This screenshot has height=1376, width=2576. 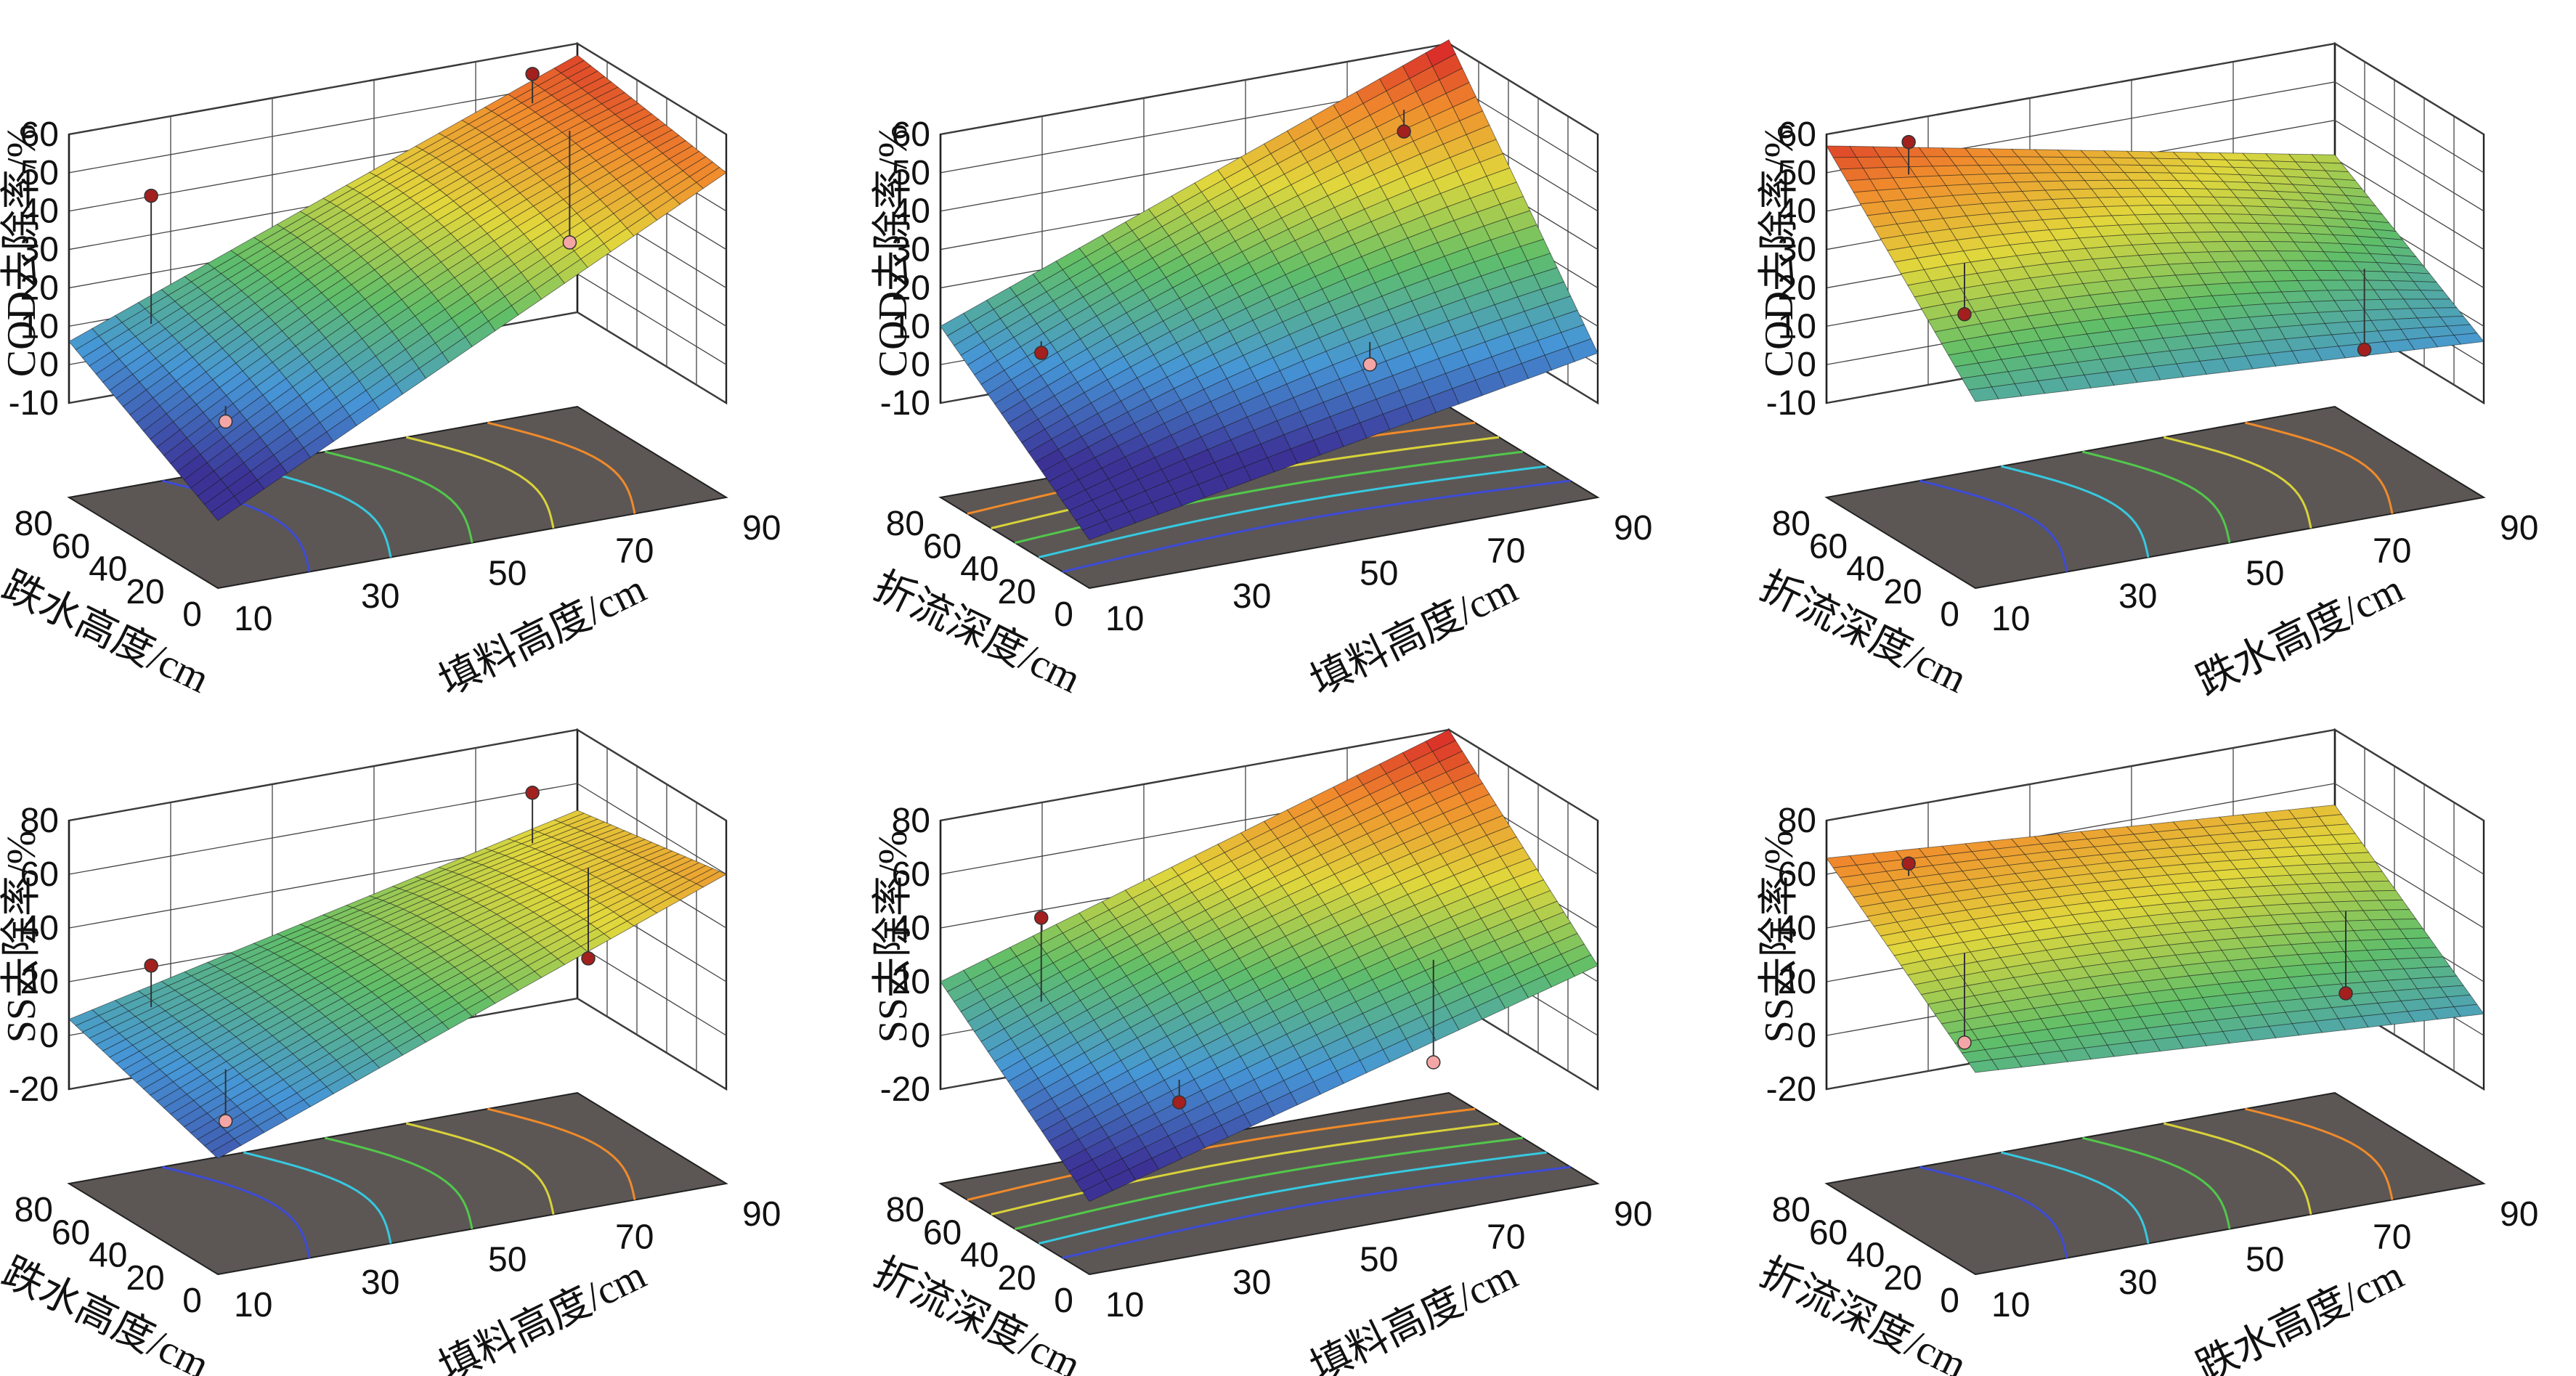 What do you see at coordinates (1797, 288) in the screenshot?
I see `z-tick-label: 20` at bounding box center [1797, 288].